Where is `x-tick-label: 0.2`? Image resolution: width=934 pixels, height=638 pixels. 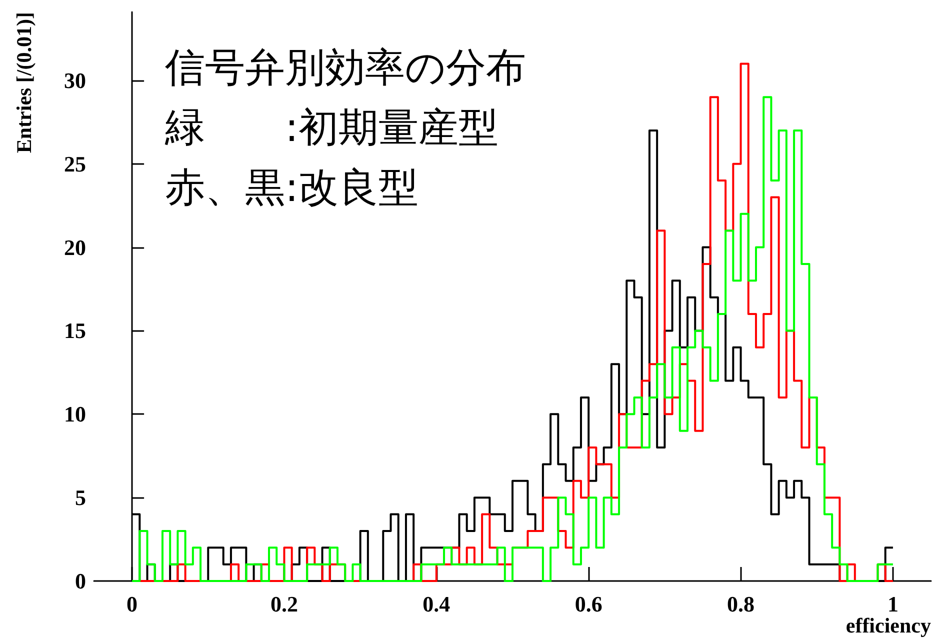
x-tick-label: 0.2 is located at coordinates (284, 604).